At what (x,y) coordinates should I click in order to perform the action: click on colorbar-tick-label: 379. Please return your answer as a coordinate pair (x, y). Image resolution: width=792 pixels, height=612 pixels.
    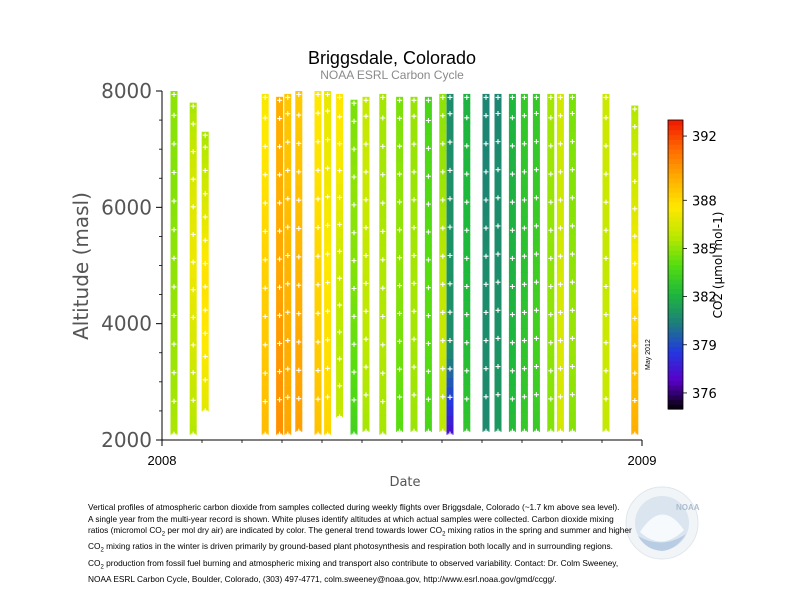
    Looking at the image, I should click on (704, 346).